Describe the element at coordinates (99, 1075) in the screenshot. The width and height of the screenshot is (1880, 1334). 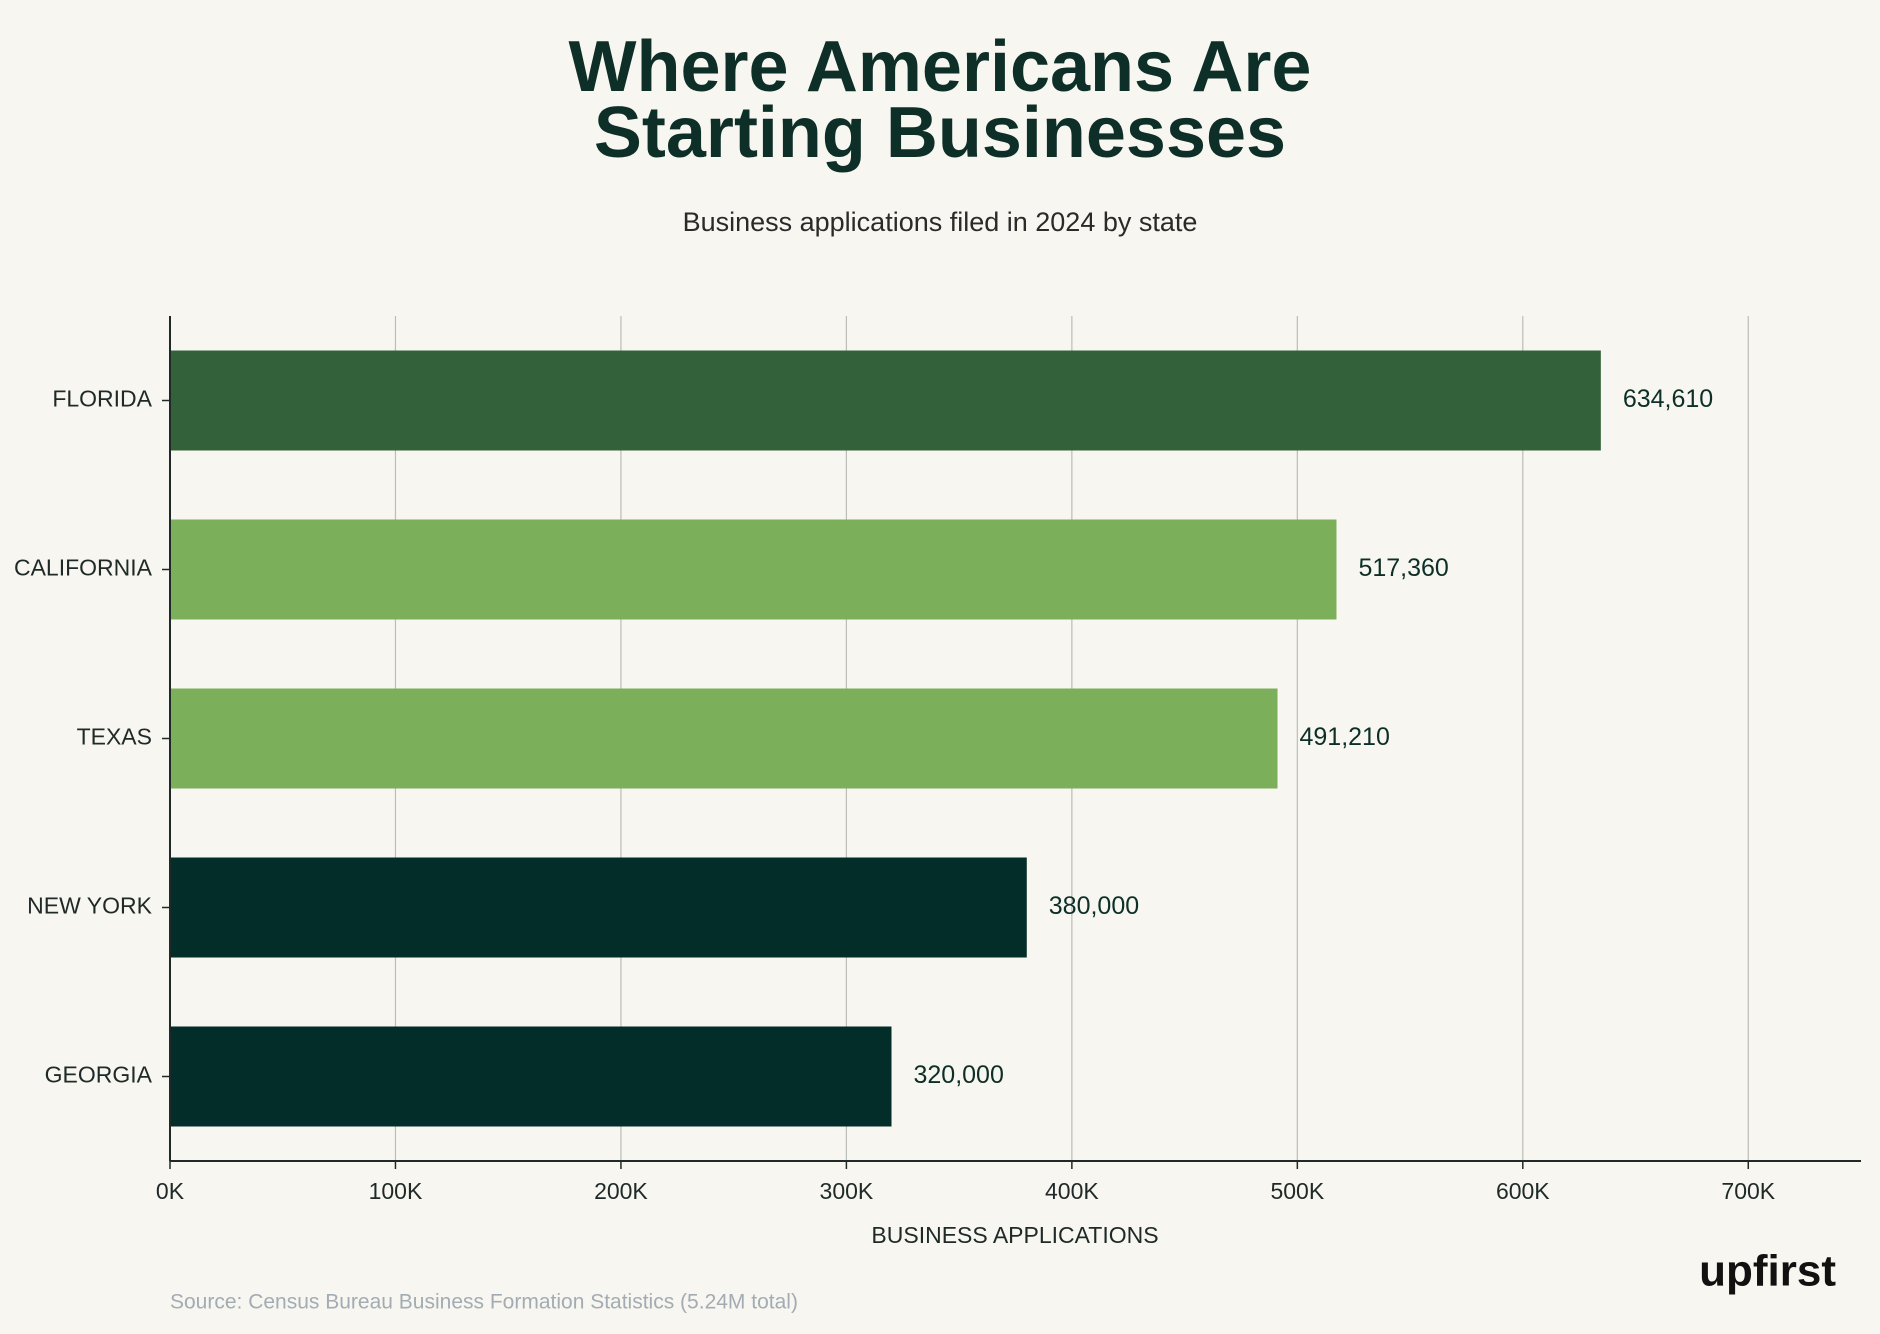
I see `y-tick-label: GEORGIA` at that location.